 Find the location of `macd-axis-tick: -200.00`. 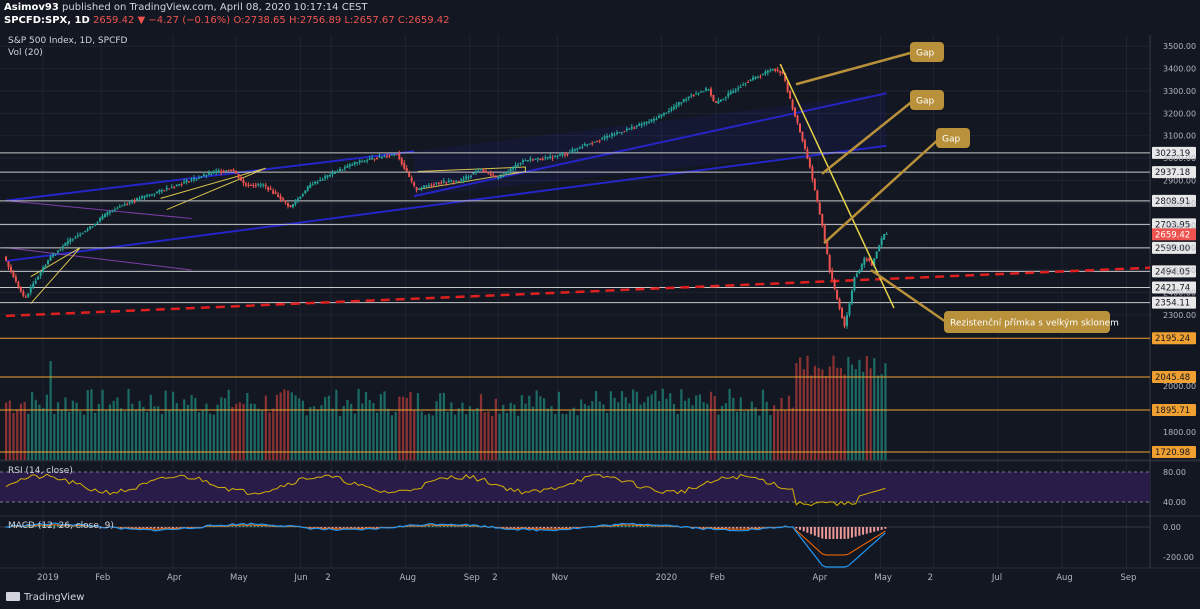

macd-axis-tick: -200.00 is located at coordinates (1178, 557).